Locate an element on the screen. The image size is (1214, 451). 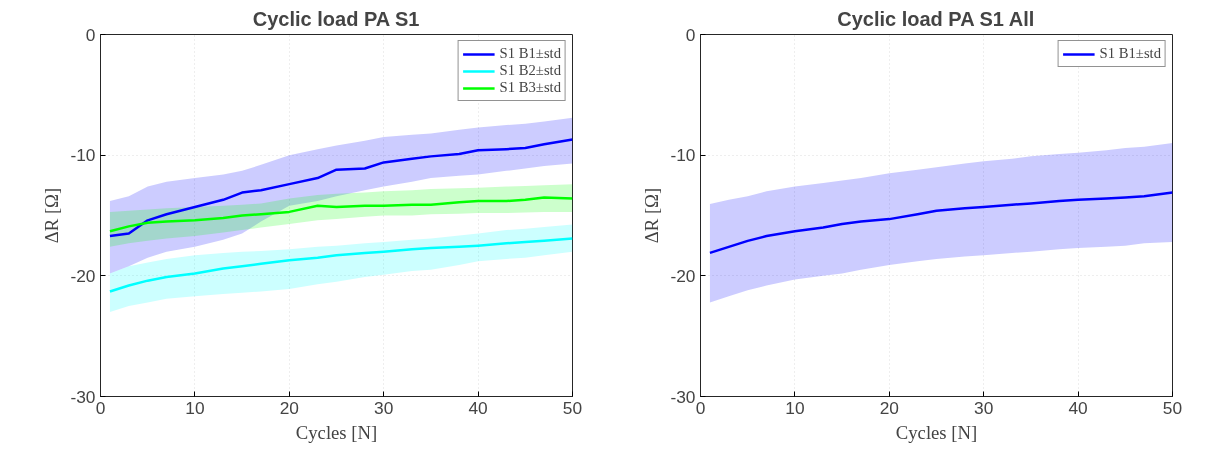
chart-title: Cyclic load PA S1 All is located at coordinates (936, 18).